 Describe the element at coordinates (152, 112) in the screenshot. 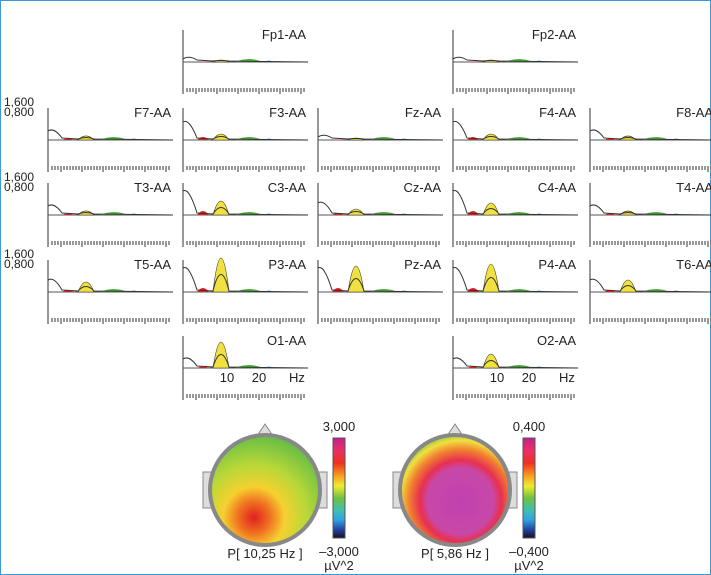

I see `panel-label: F7-AA` at that location.